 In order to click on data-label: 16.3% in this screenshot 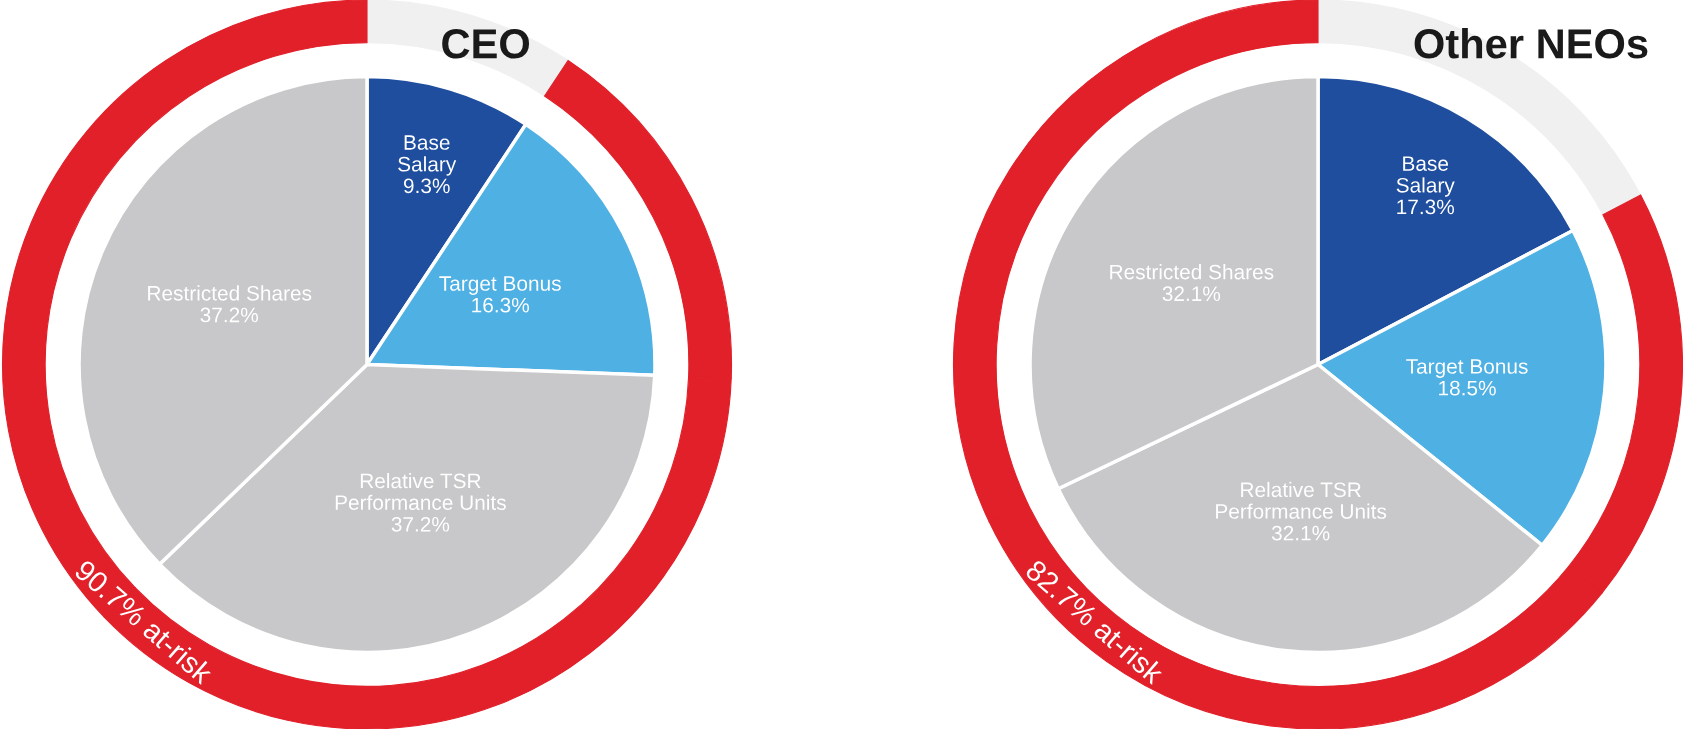, I will do `click(500, 305)`.